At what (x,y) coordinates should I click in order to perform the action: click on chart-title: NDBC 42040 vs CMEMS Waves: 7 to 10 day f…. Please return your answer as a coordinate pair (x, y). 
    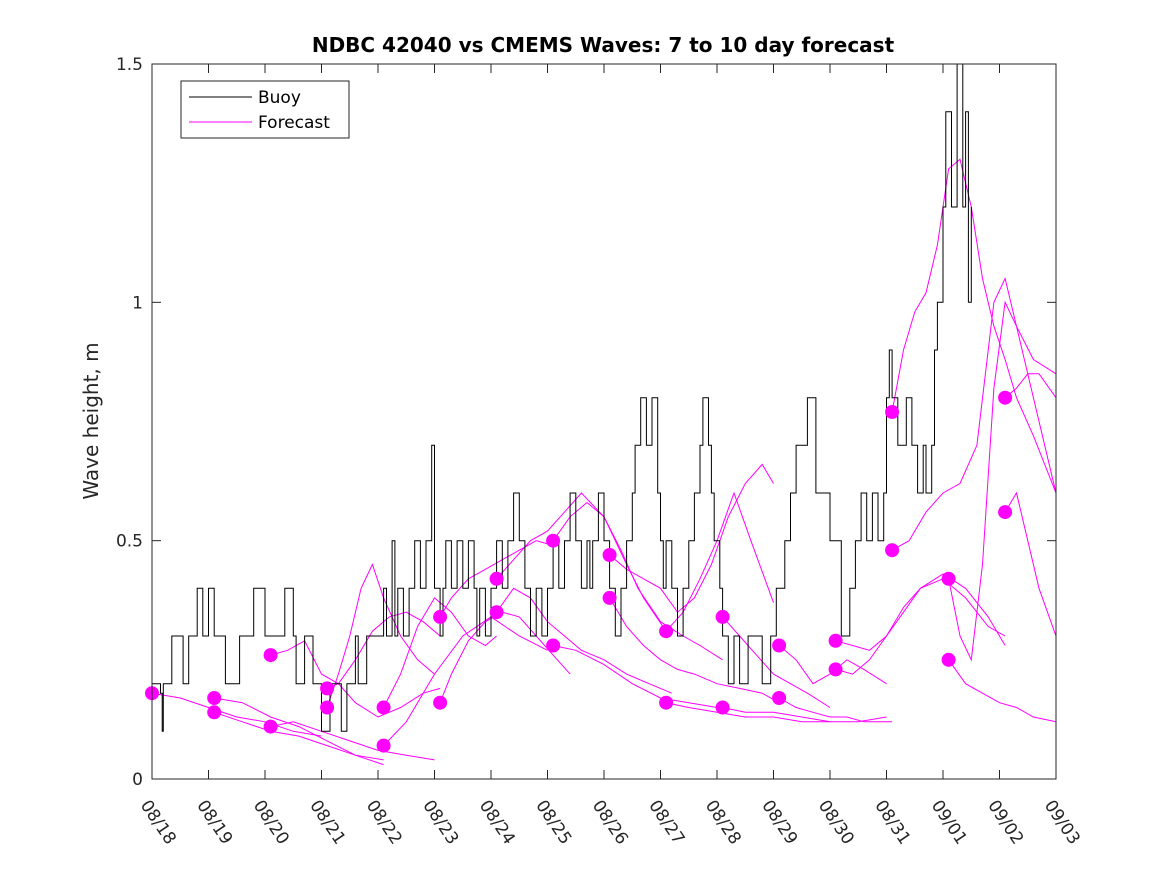
    Looking at the image, I should click on (603, 45).